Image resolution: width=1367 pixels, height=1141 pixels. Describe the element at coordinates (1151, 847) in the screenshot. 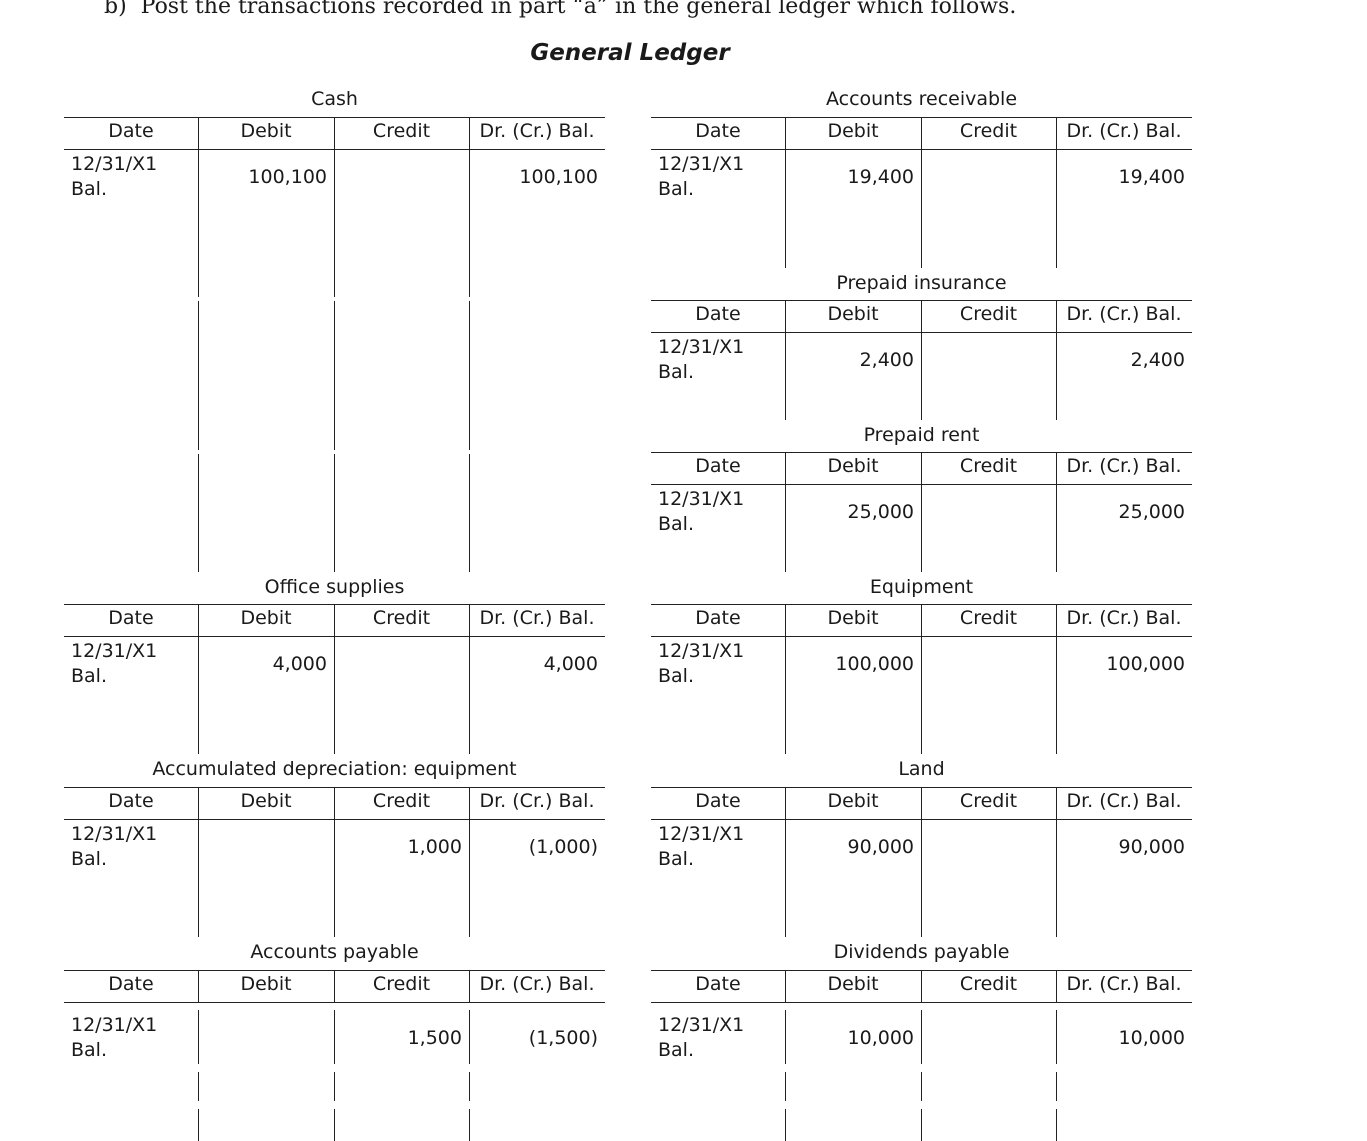

I see `entry-balance: 90,000` at that location.